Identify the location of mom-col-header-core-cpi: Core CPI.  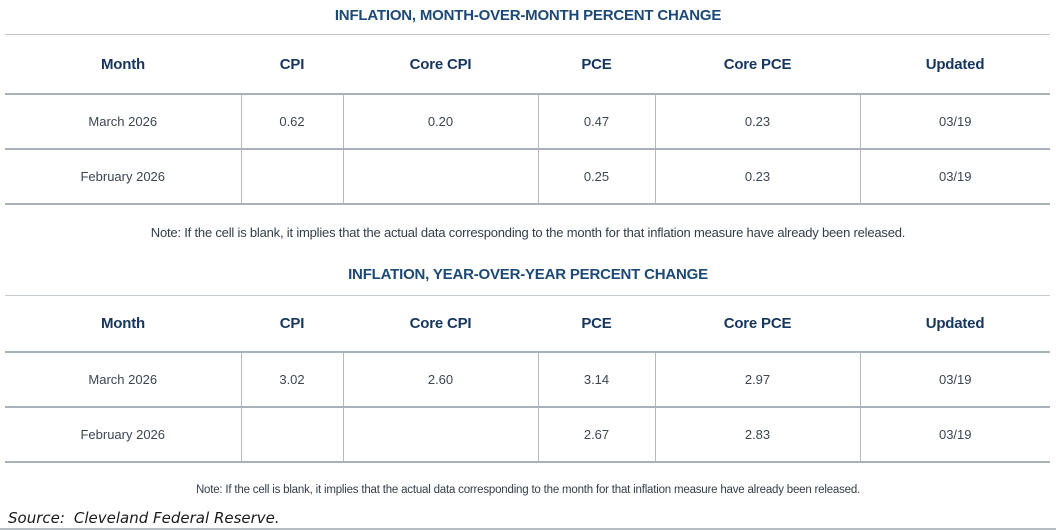
(440, 64).